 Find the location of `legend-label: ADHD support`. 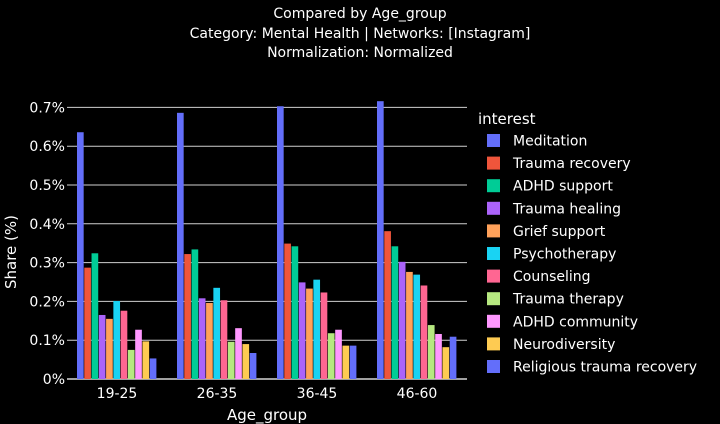

legend-label: ADHD support is located at coordinates (563, 187).